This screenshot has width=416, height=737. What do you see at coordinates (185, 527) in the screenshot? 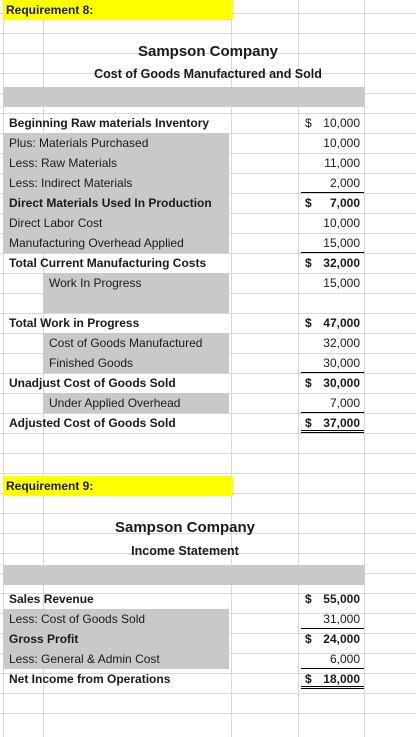
I see `company-title-9: Sampson Company` at bounding box center [185, 527].